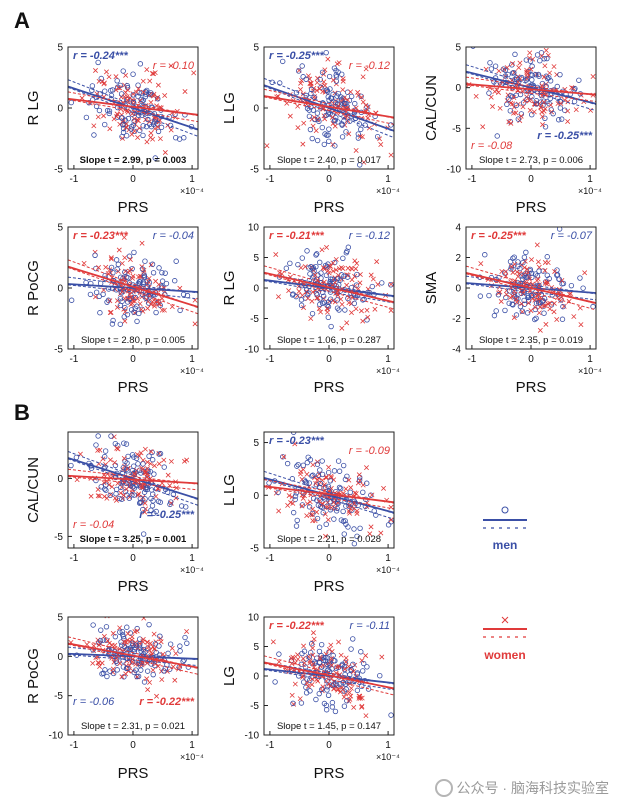 The image size is (621, 806). I want to click on x-axis-label: PRS, so click(133, 387).